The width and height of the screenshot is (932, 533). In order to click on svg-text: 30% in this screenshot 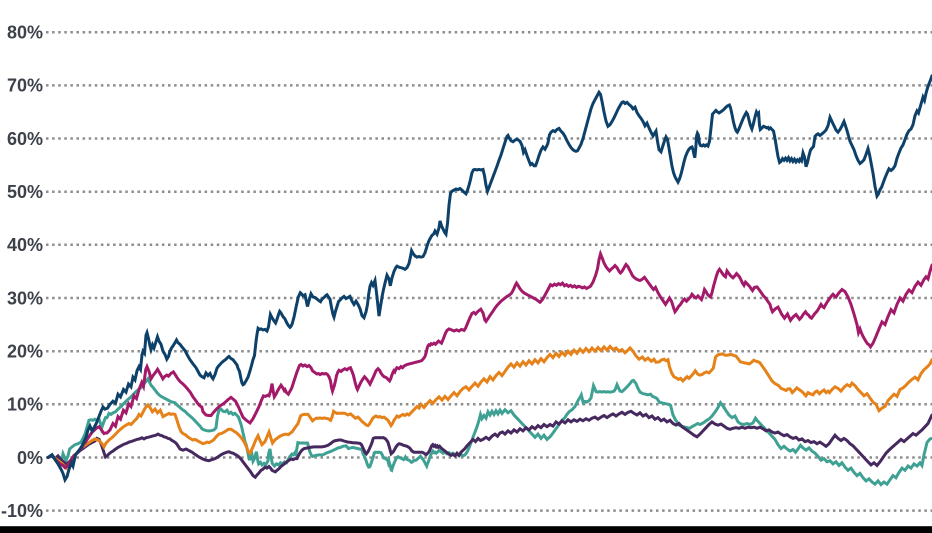, I will do `click(25, 298)`.